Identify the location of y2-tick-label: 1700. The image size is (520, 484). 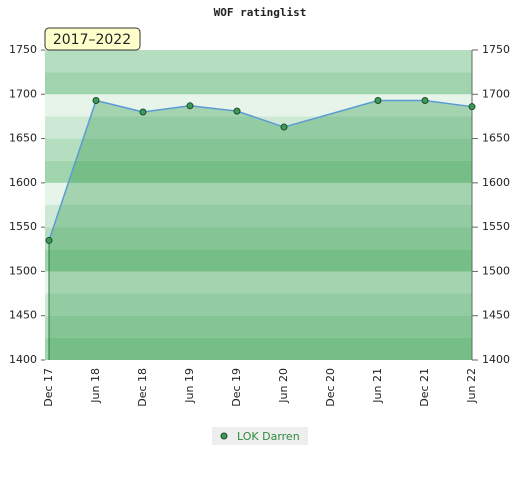
(496, 93).